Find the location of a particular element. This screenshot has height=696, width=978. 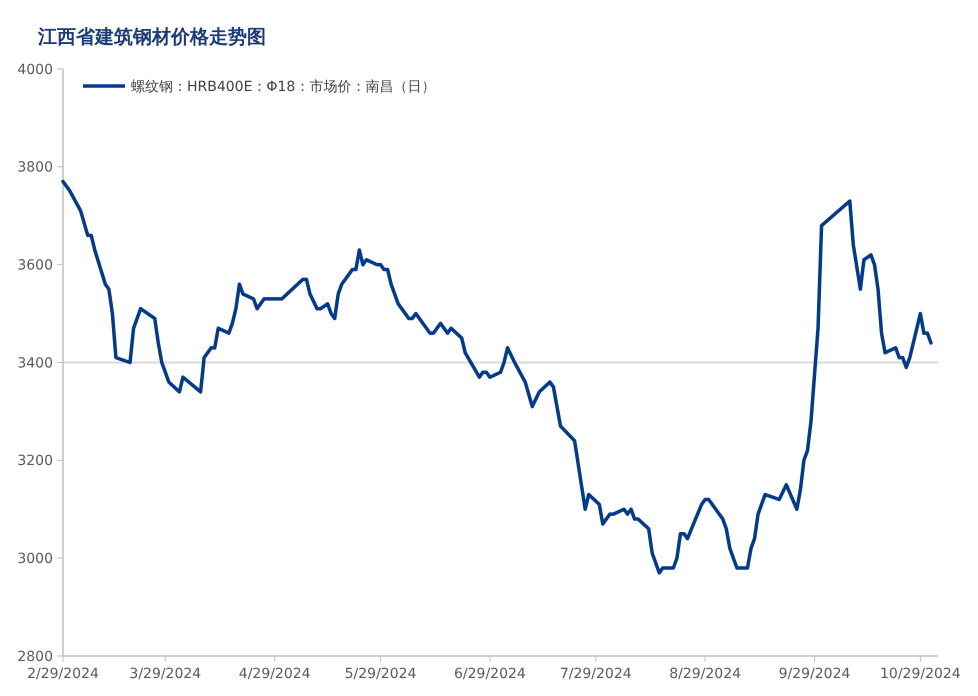

x-tick-label: 2/29/2024 is located at coordinates (63, 674).